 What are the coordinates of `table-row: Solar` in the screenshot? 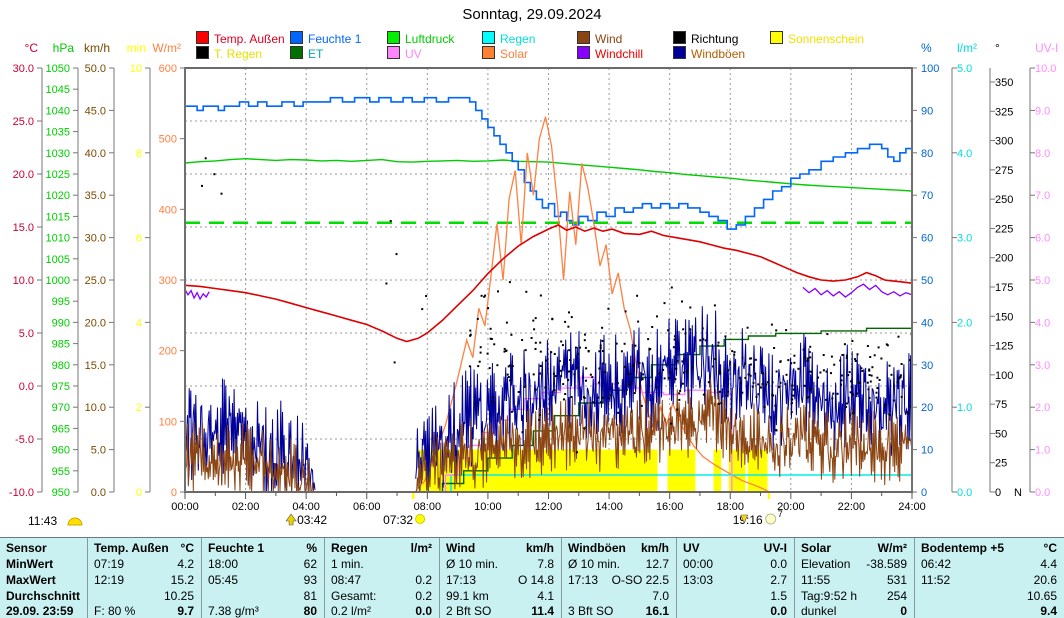 It's located at (855, 548).